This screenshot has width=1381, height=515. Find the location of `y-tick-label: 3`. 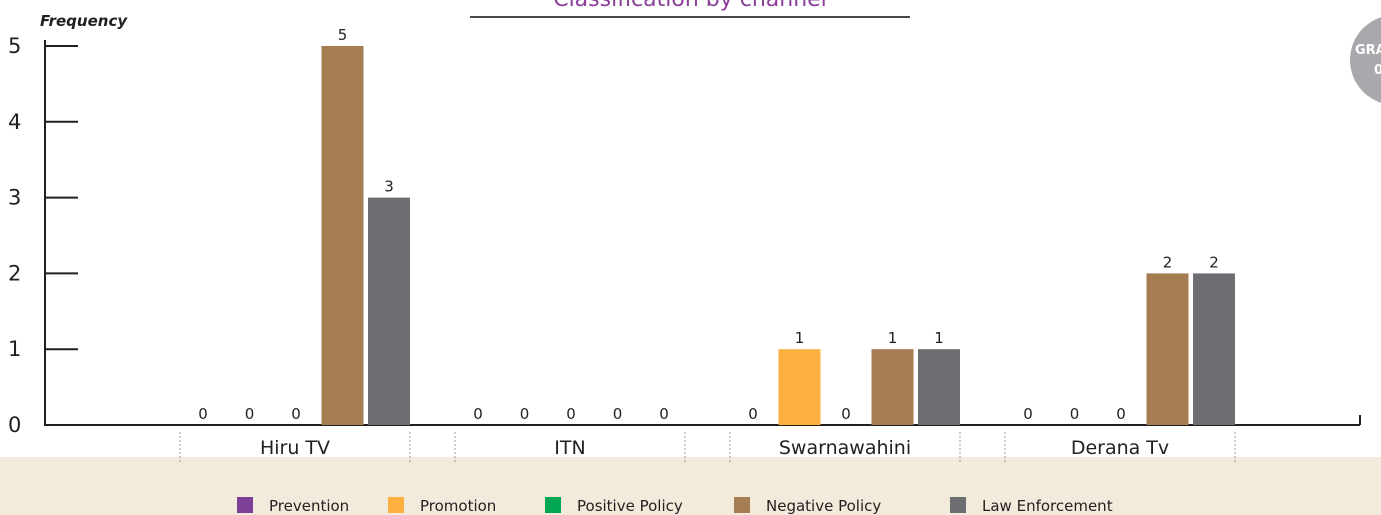

y-tick-label: 3 is located at coordinates (14, 198).